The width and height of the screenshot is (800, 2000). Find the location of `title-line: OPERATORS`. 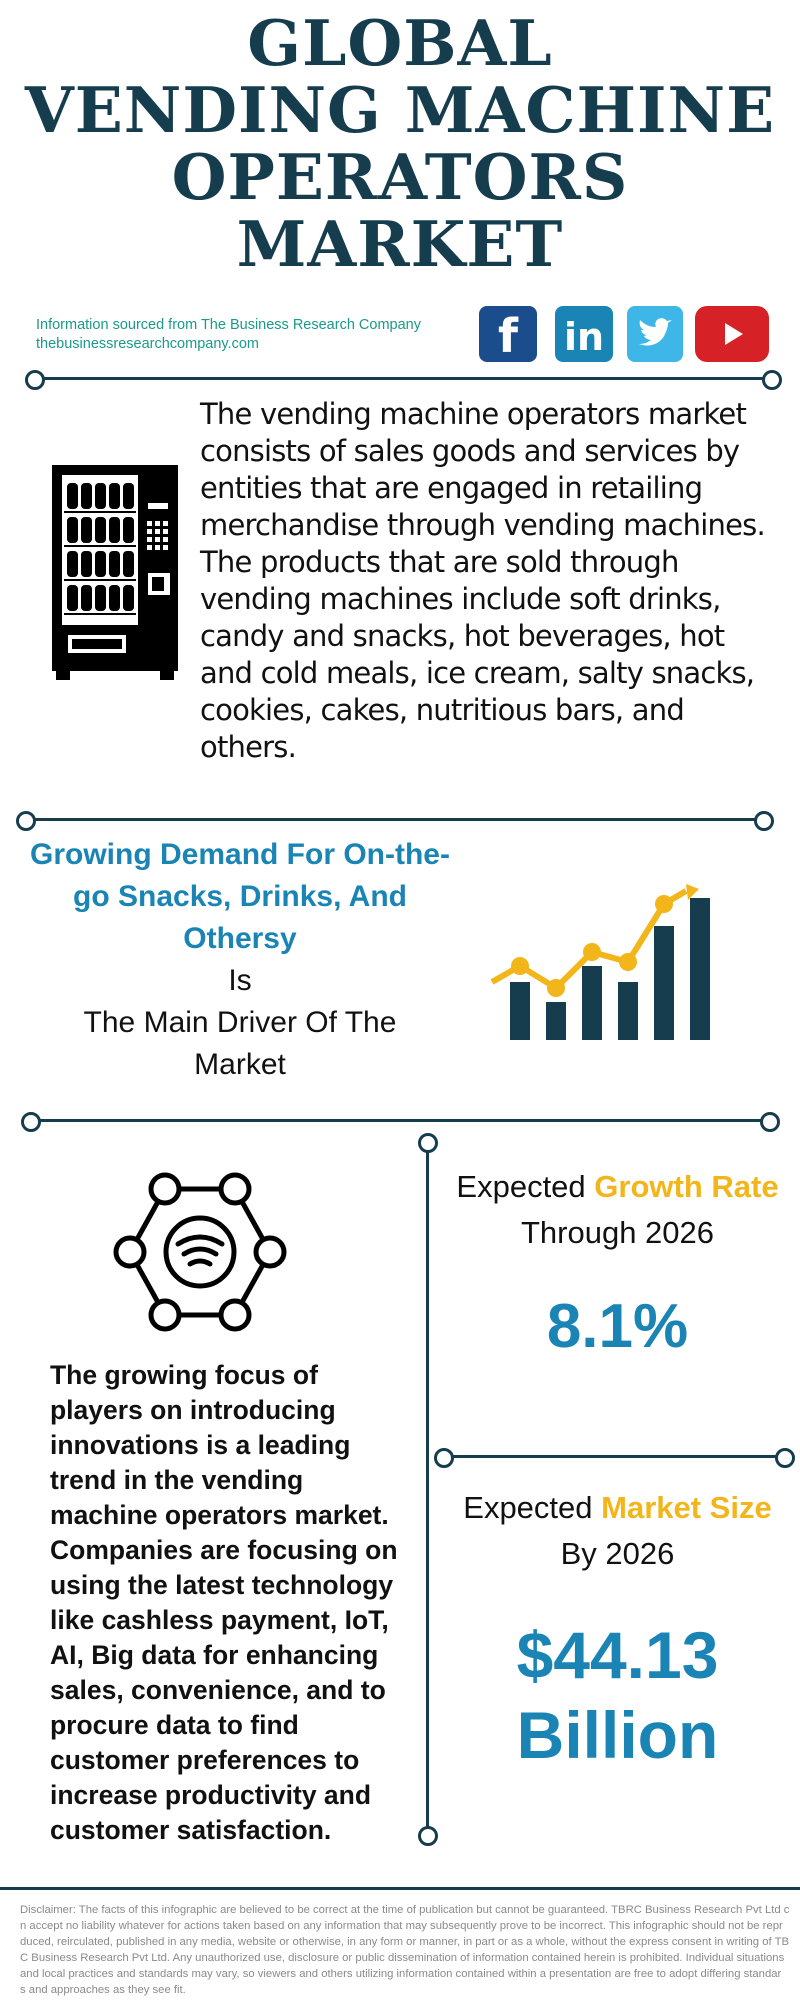

title-line: OPERATORS is located at coordinates (400, 177).